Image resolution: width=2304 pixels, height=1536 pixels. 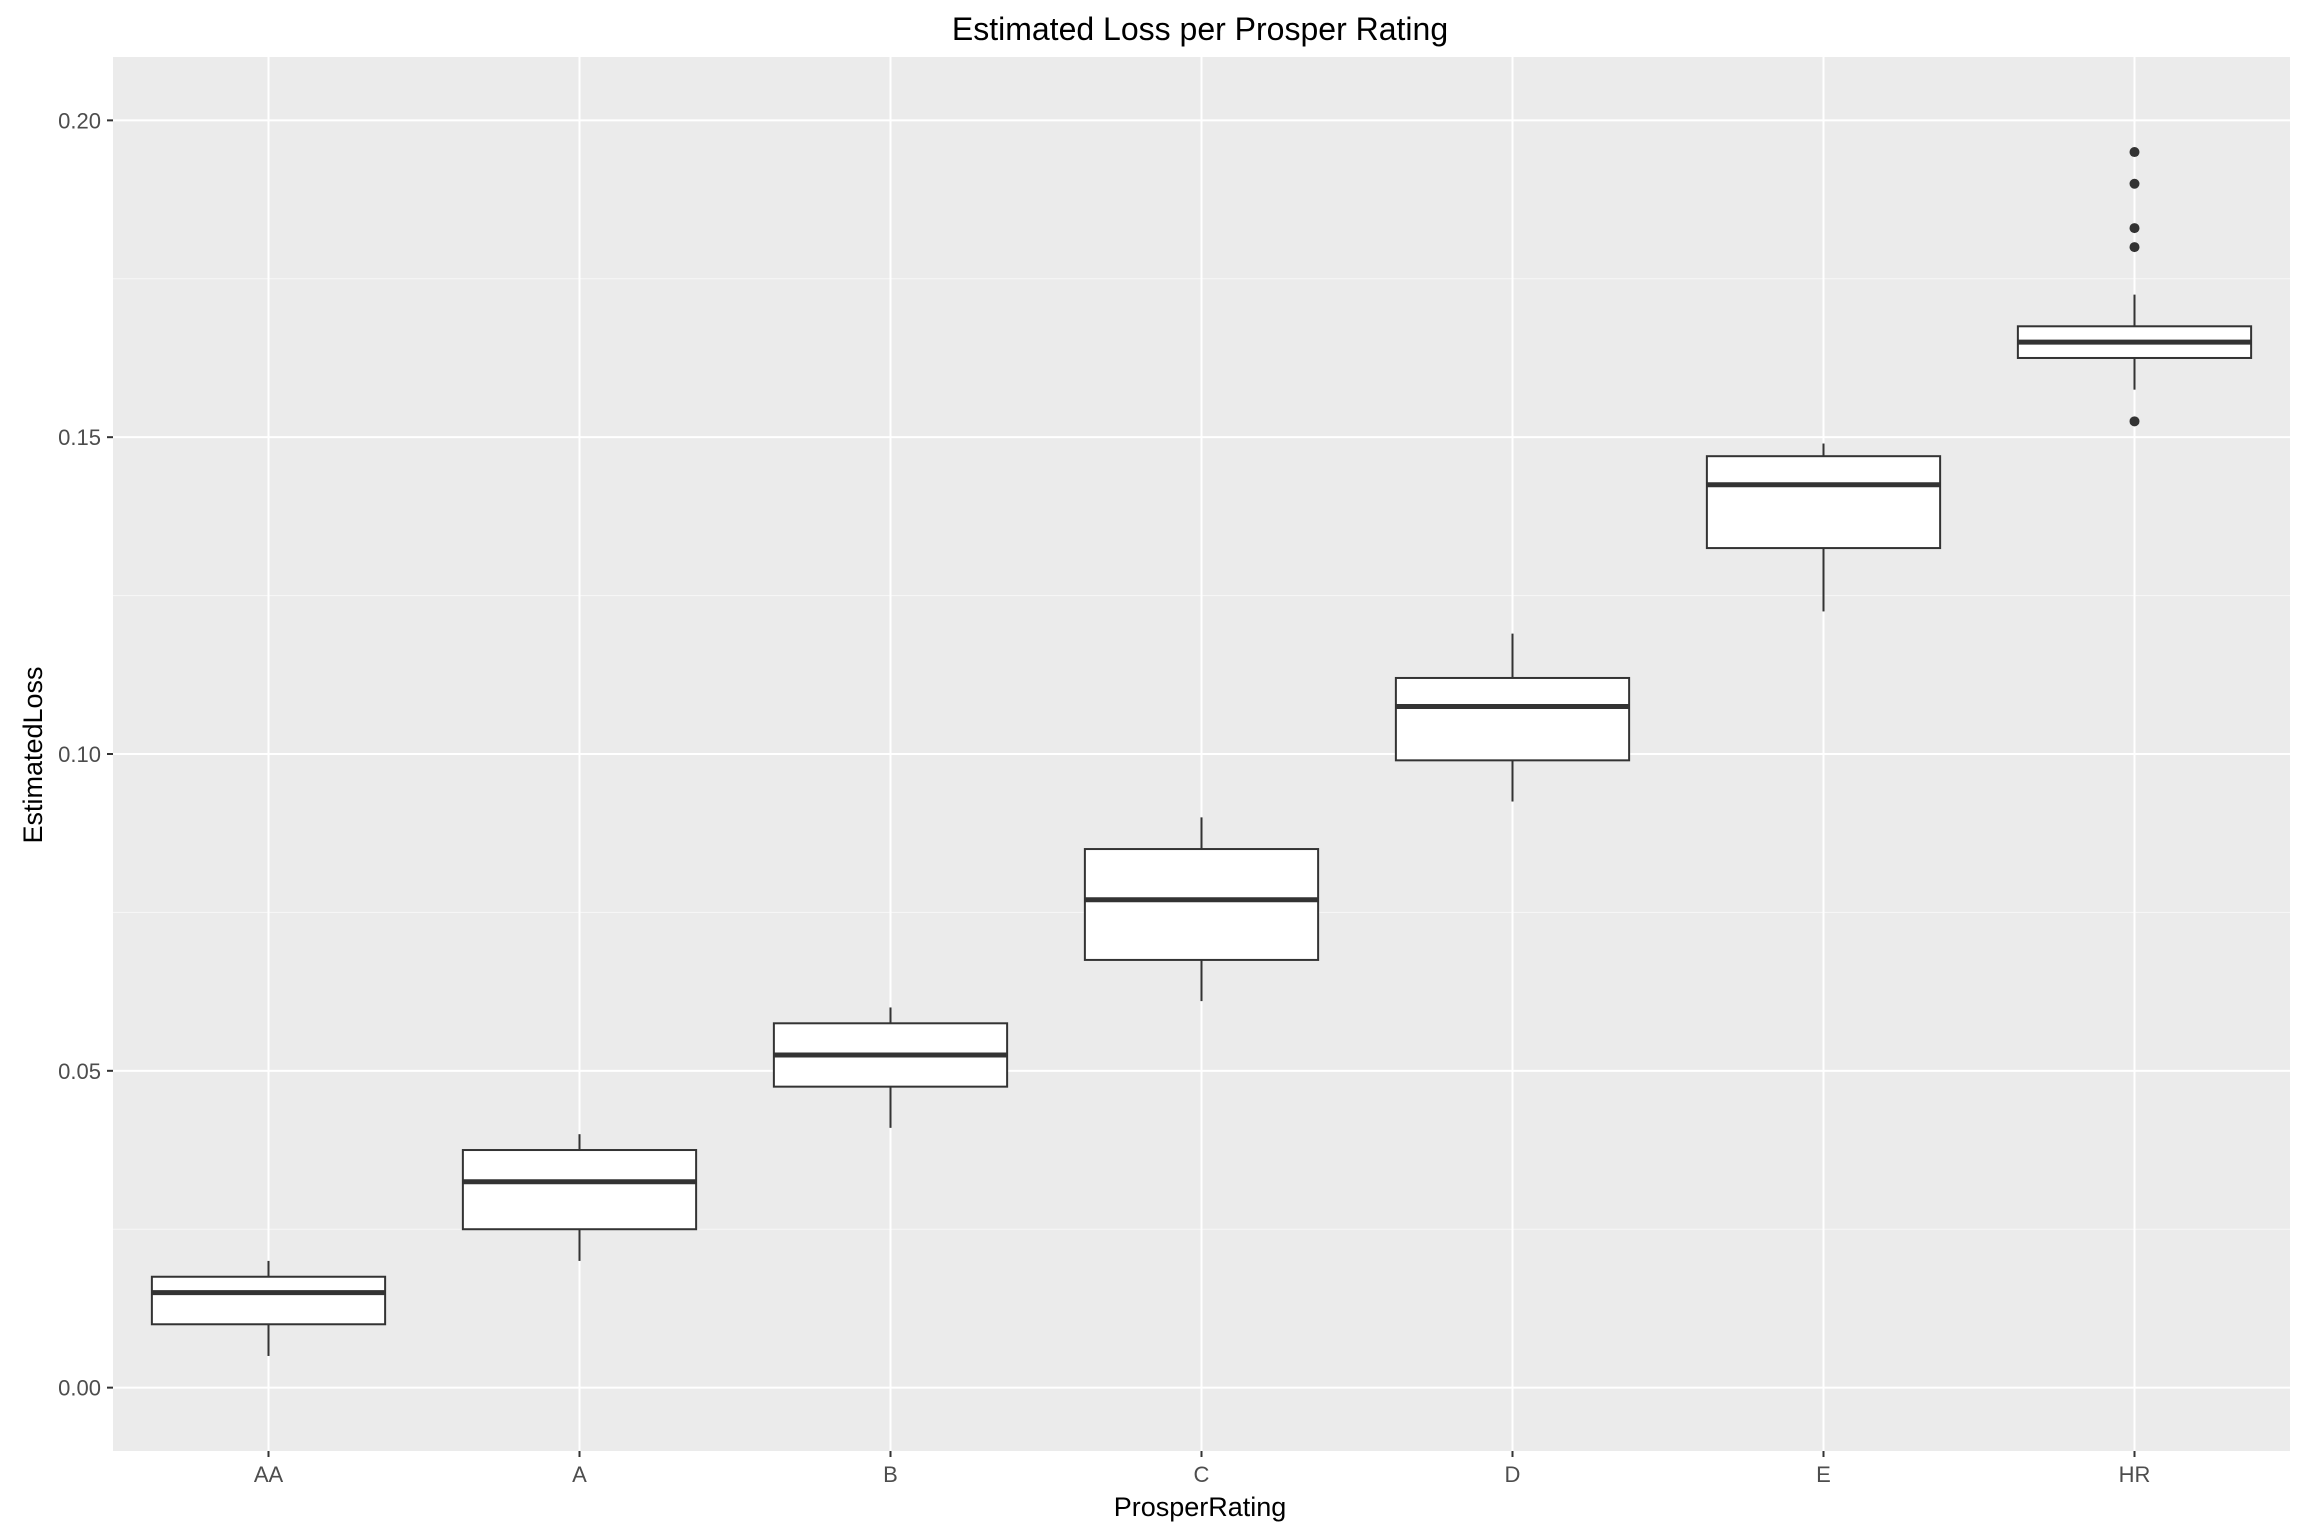 I want to click on x-tick-label: A, so click(x=579, y=1474).